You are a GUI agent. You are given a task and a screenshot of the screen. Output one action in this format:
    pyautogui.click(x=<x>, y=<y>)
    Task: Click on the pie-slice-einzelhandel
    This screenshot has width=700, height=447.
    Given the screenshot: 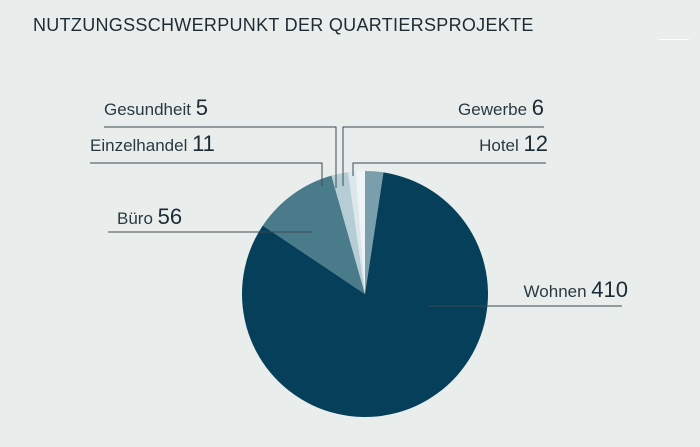 What is the action you would take?
    pyautogui.click(x=348, y=233)
    